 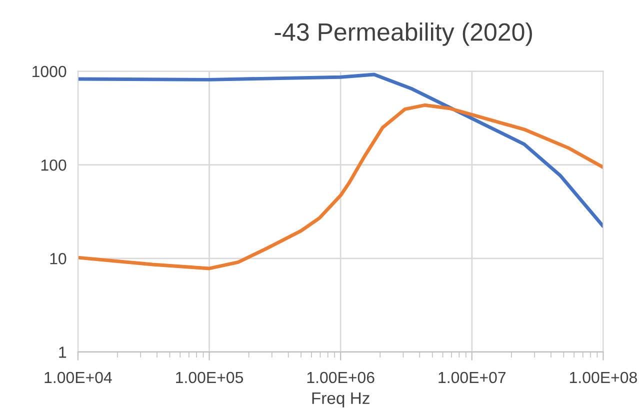 I want to click on x-tick-label: 1.00E+08, so click(x=603, y=378).